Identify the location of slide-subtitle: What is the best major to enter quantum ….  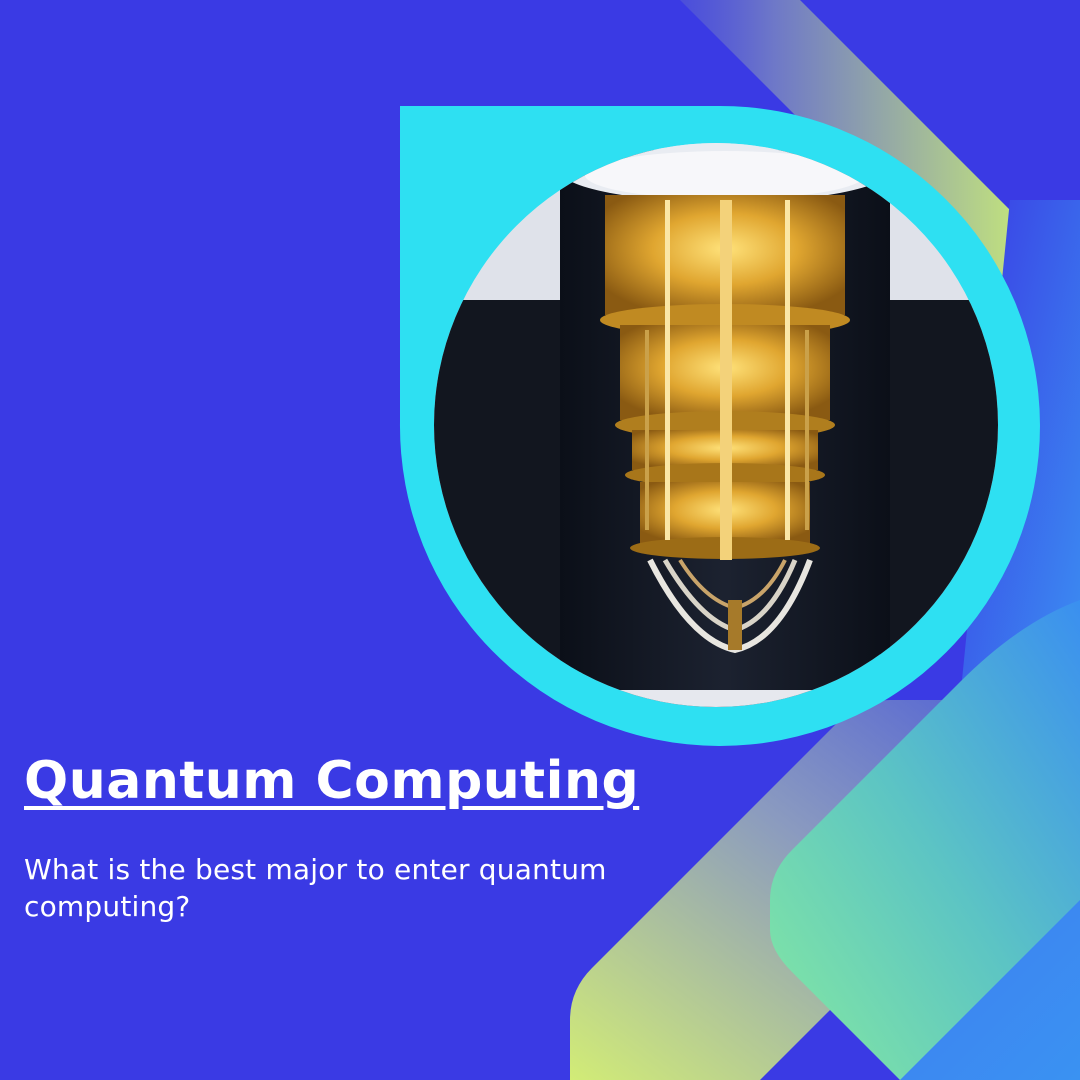
(315, 888).